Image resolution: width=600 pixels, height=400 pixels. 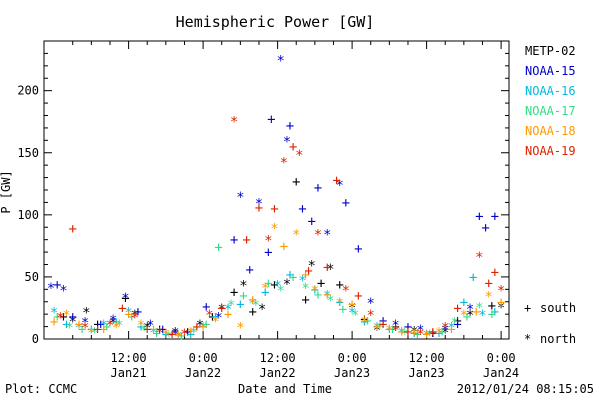 What do you see at coordinates (550, 323) in the screenshot?
I see `marker-legend: + south * north` at bounding box center [550, 323].